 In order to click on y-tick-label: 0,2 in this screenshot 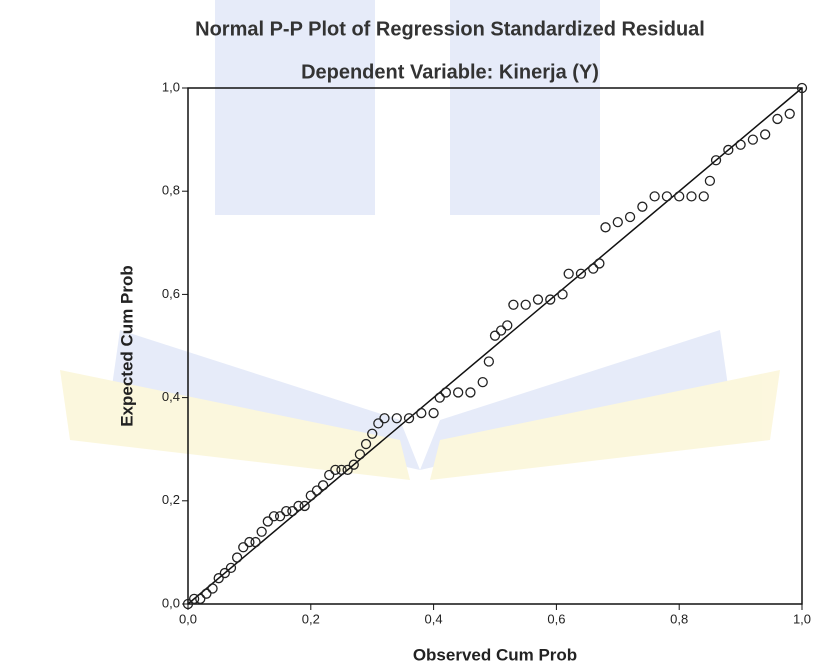, I will do `click(171, 499)`.